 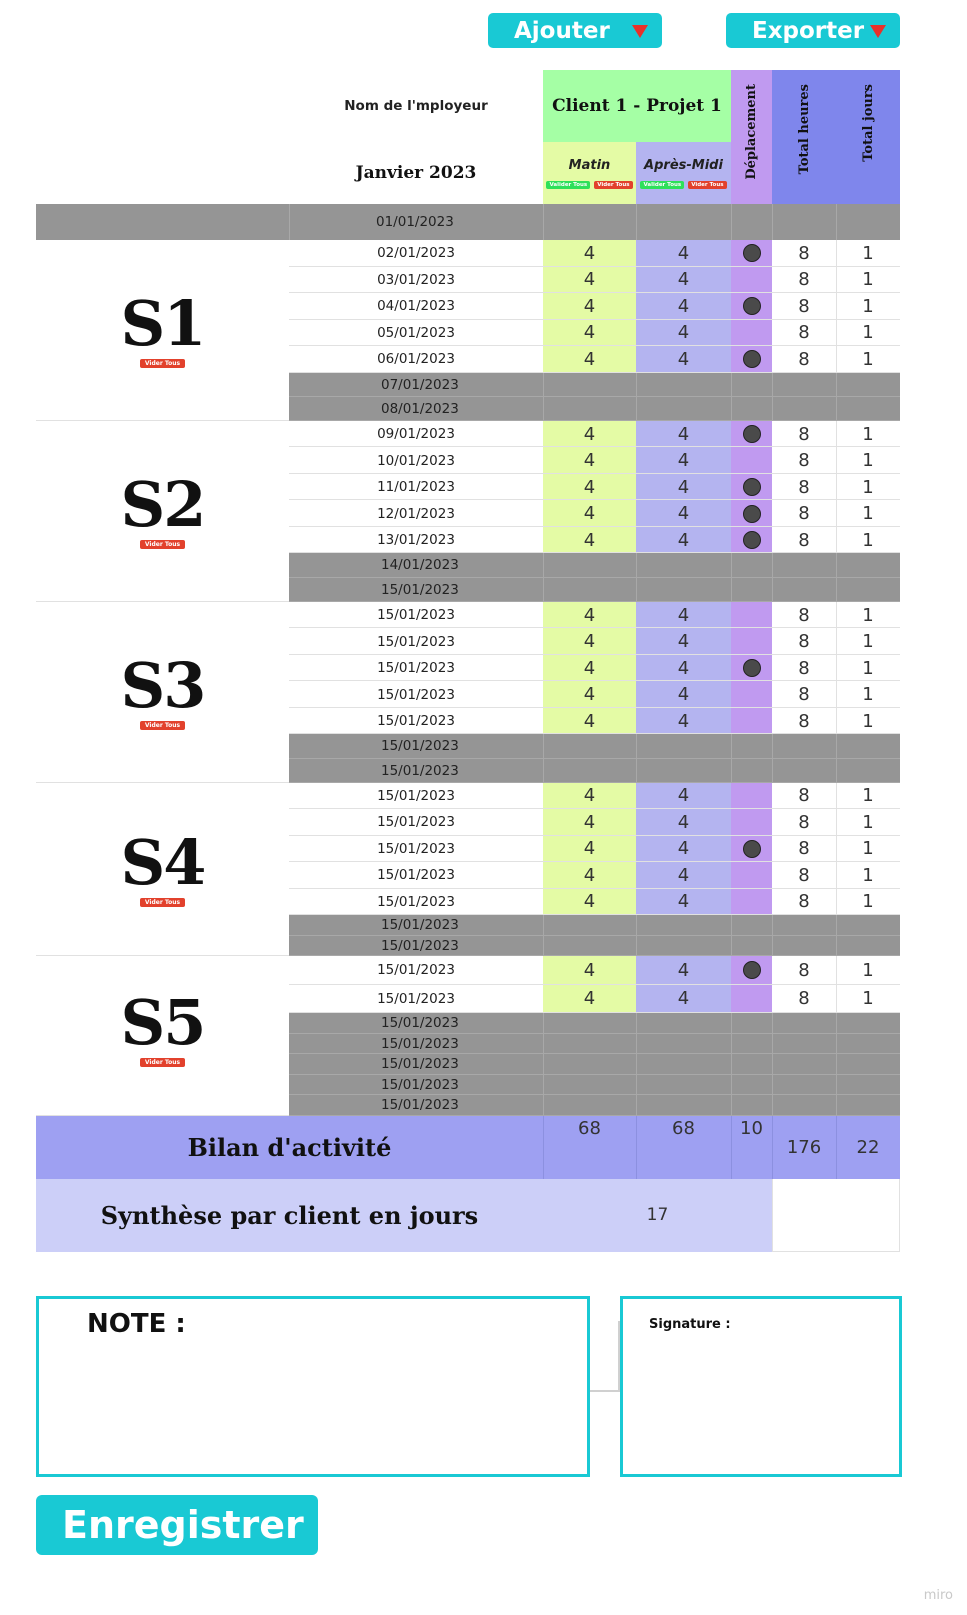 What do you see at coordinates (575, 30) in the screenshot?
I see `add-button: Ajouter` at bounding box center [575, 30].